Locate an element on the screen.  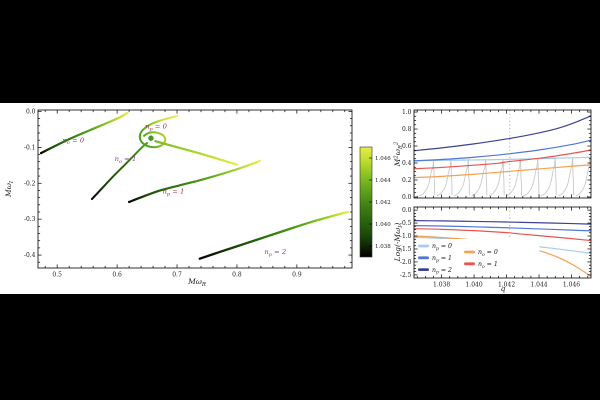
y-tick-label: 0.6 is located at coordinates (407, 146).